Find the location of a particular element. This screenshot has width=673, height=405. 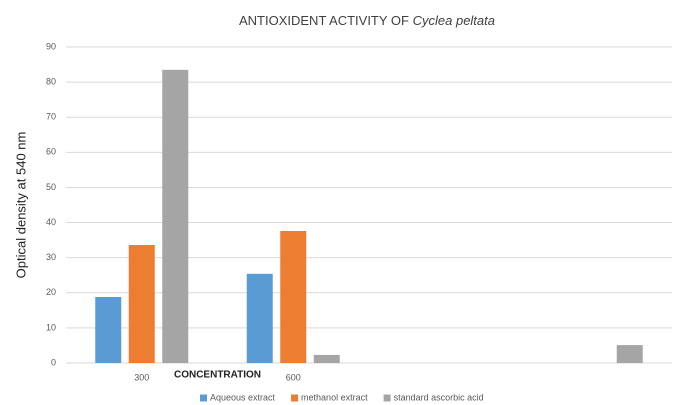

chart-title: ANTIOXIDENT ACTIVITY OF Cyclea peltata is located at coordinates (367, 20).